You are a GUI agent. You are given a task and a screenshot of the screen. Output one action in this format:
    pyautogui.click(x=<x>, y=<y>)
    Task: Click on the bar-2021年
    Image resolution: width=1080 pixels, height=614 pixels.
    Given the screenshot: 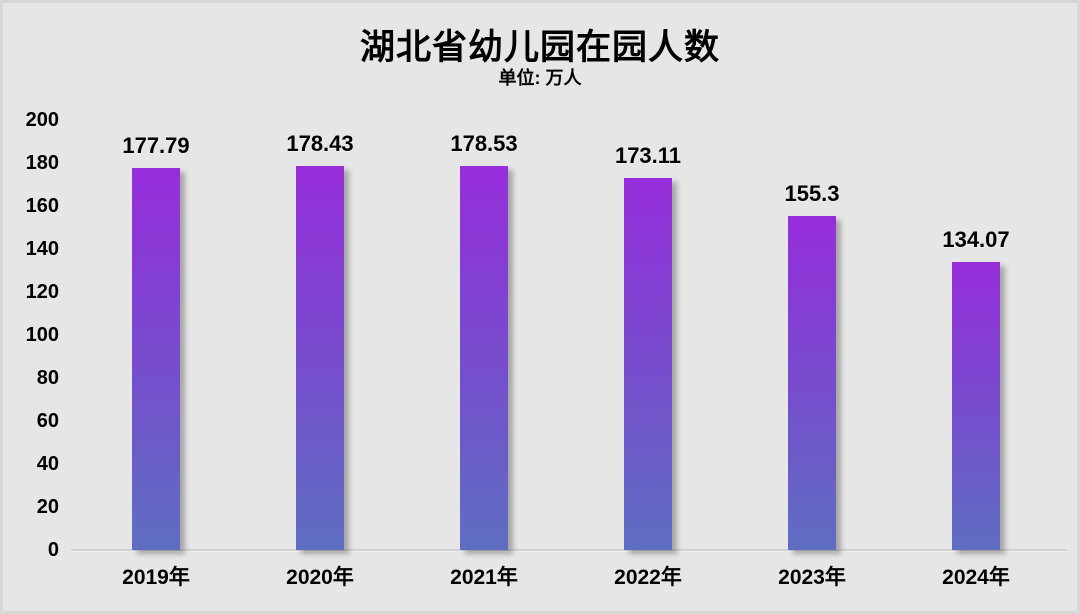 What is the action you would take?
    pyautogui.click(x=484, y=358)
    